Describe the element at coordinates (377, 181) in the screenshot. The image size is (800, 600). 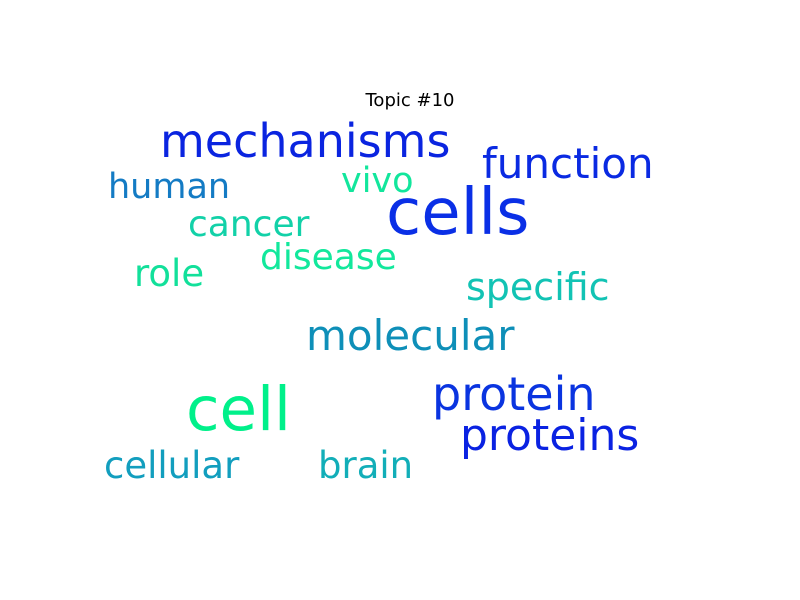
I see `word-vivo: vivo` at that location.